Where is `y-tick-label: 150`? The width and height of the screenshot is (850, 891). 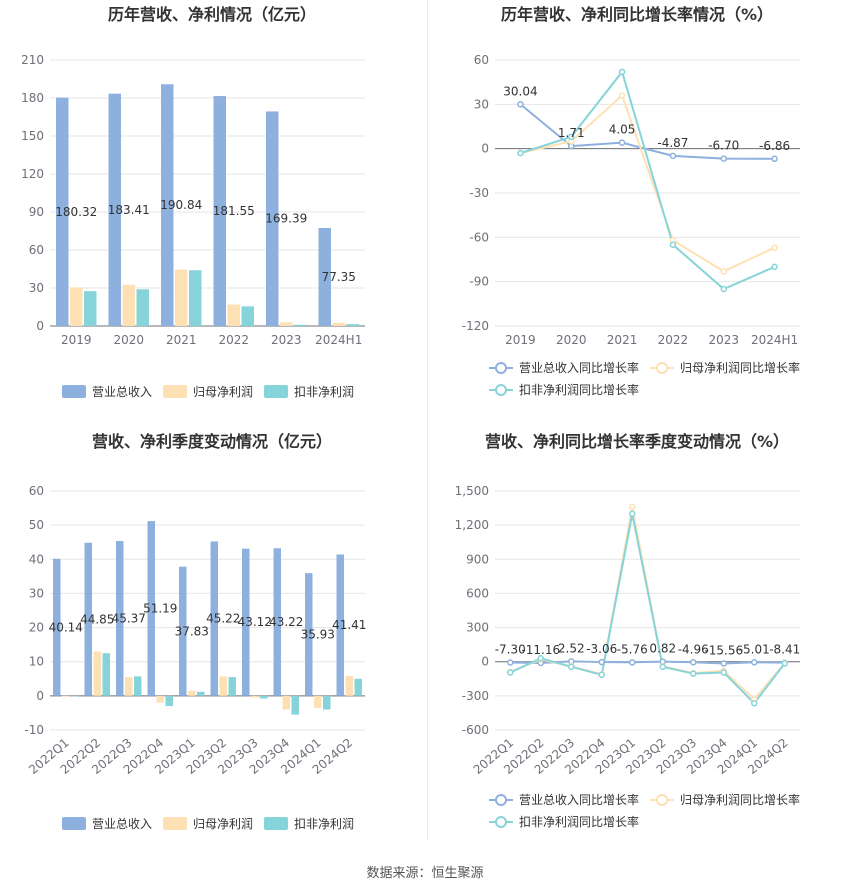
y-tick-label: 150 is located at coordinates (32, 136).